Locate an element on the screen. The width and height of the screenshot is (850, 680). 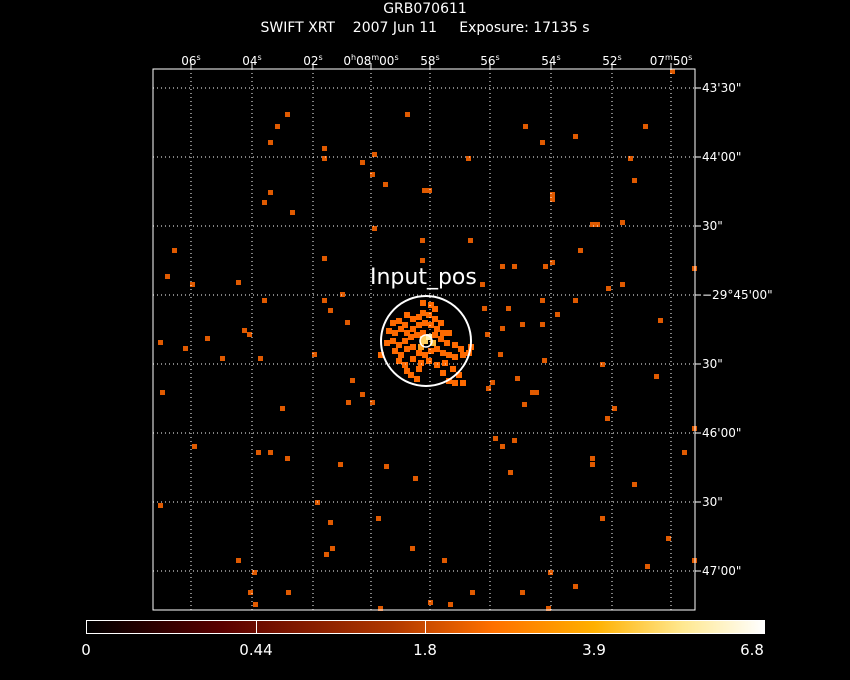
source-label: Input_pos is located at coordinates (423, 277).